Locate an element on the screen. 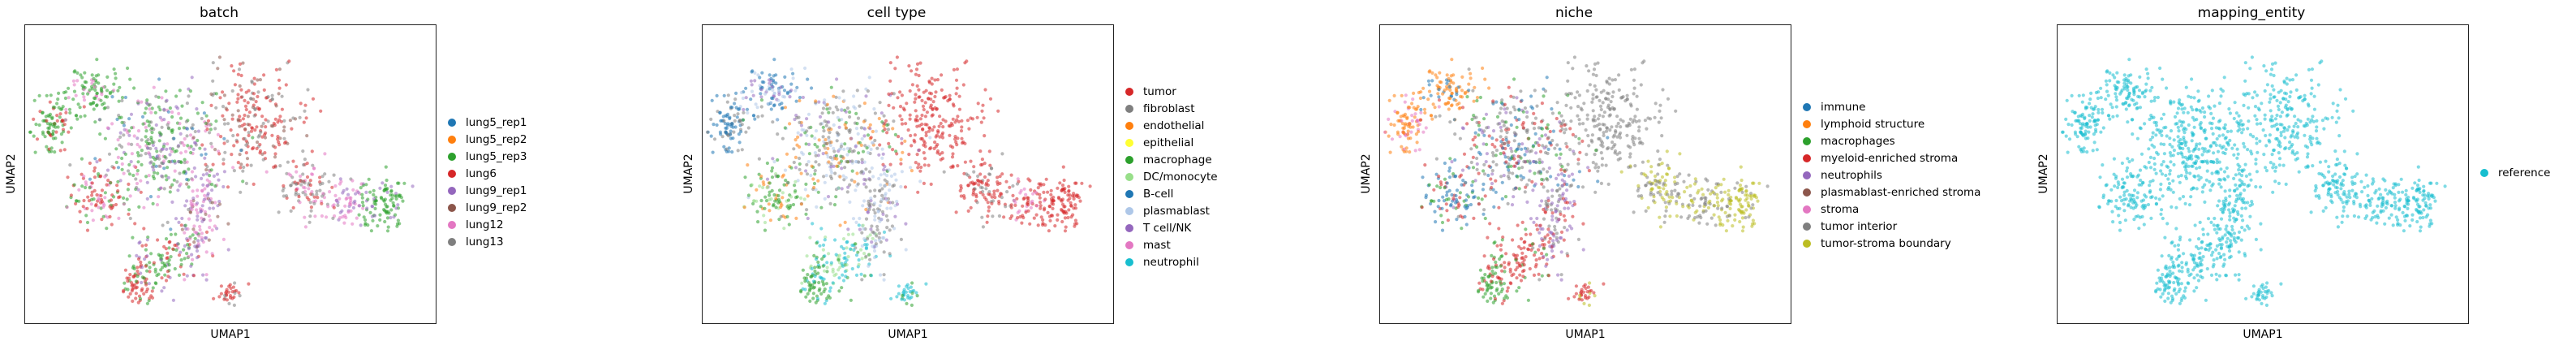 The height and width of the screenshot is (350, 2576). legend-item: lung5_rep1 is located at coordinates (487, 123).